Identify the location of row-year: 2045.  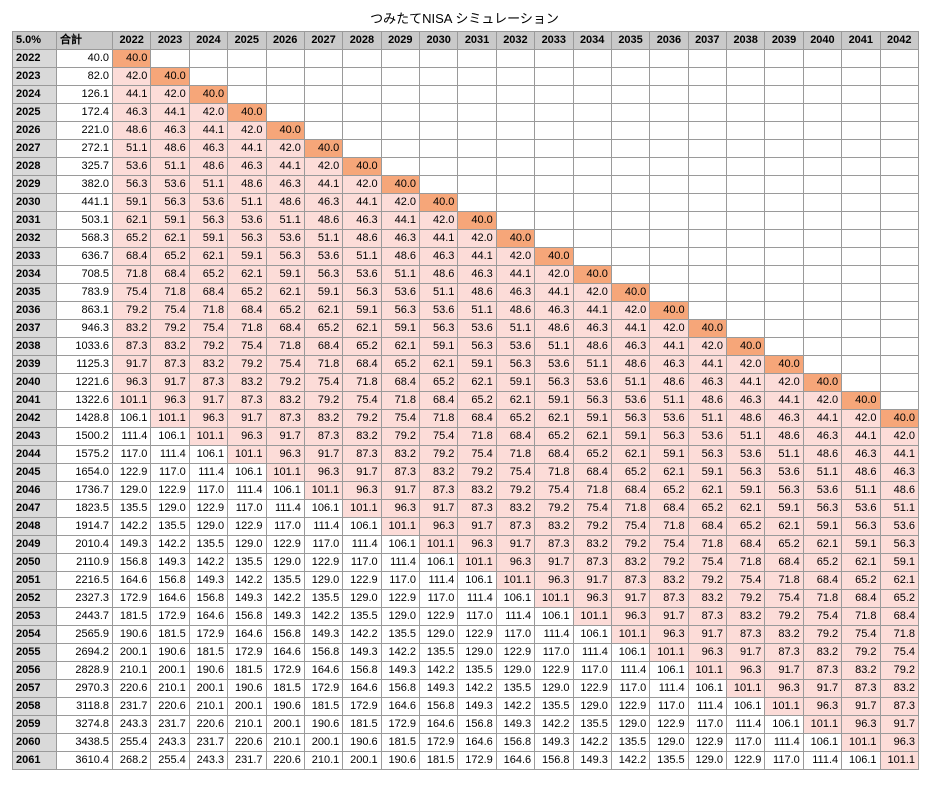
(34, 472).